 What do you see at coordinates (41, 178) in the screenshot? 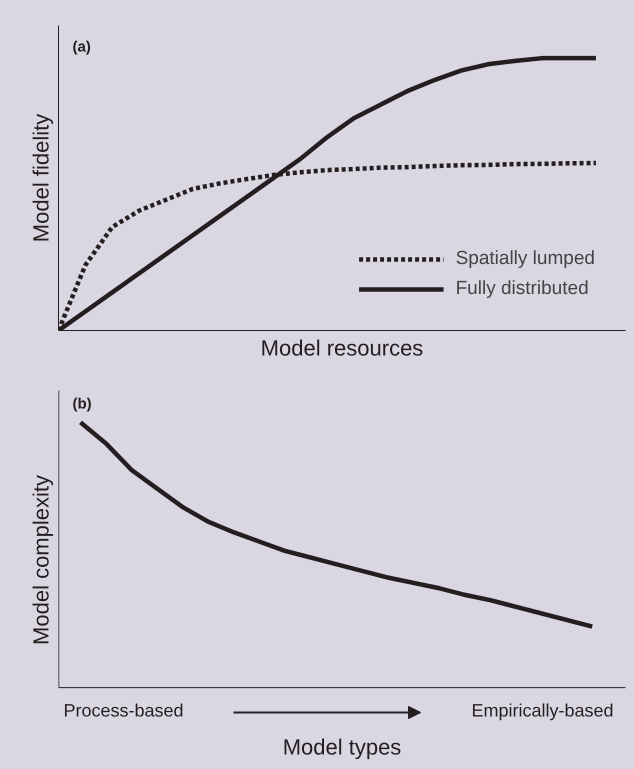
I see `y-axis-title: Model fidelity` at bounding box center [41, 178].